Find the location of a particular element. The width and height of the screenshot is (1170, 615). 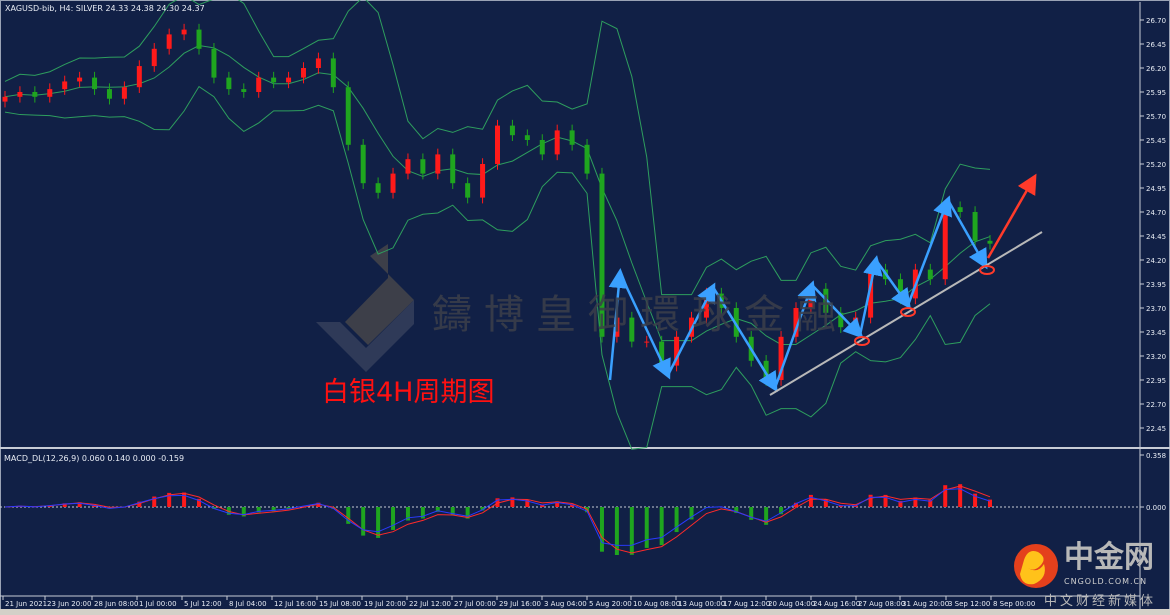

price-tick-label: 23.20 is located at coordinates (1156, 357).